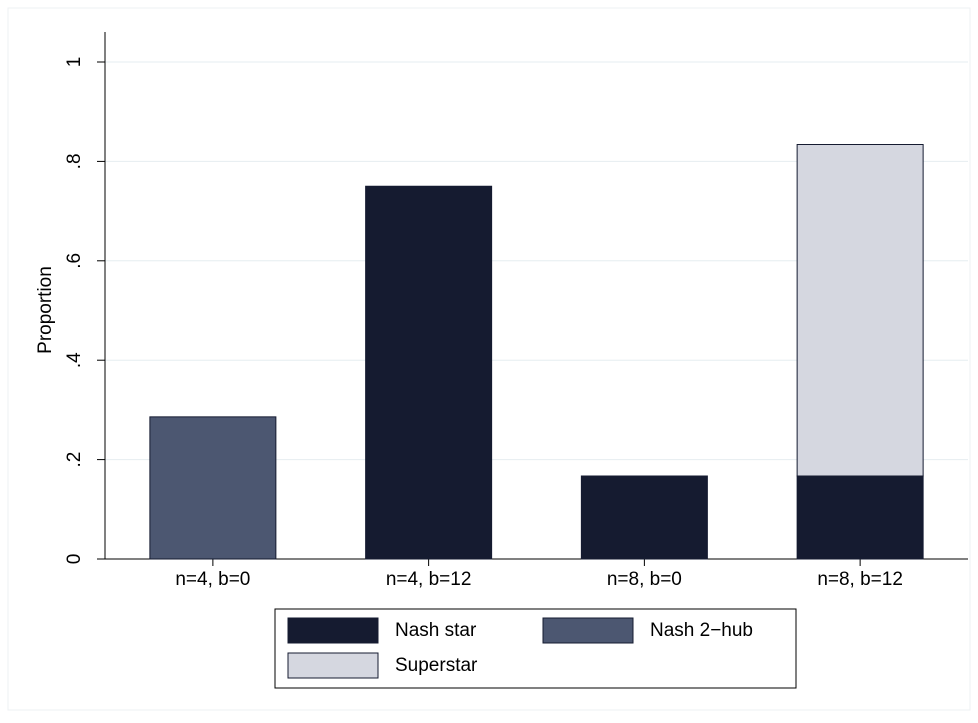 This screenshot has width=978, height=723. Describe the element at coordinates (74, 460) in the screenshot. I see `y-tick-label: .2` at that location.